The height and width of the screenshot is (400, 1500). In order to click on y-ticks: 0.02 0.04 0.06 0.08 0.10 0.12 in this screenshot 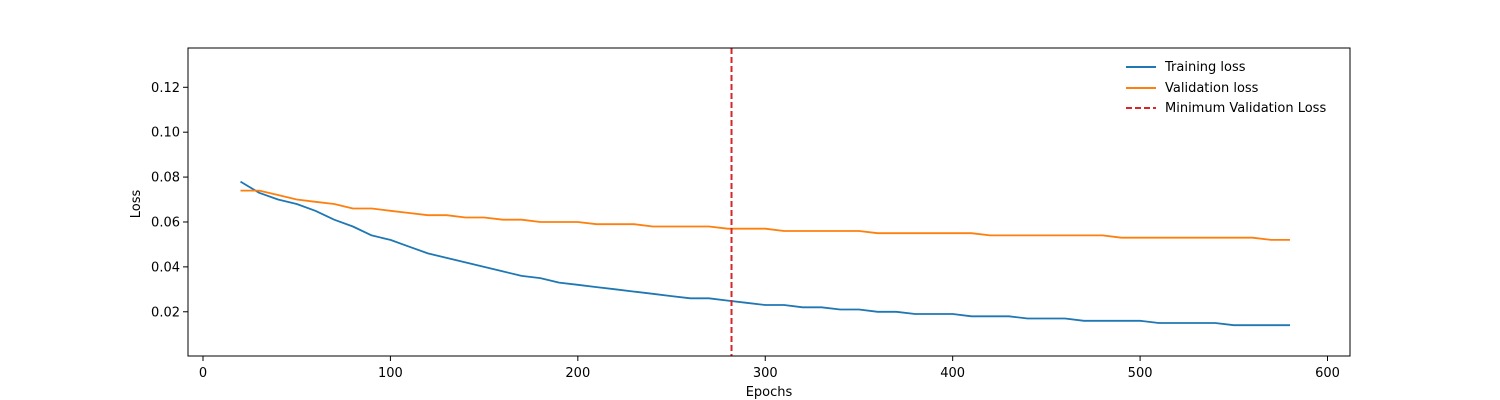, I will do `click(169, 200)`.